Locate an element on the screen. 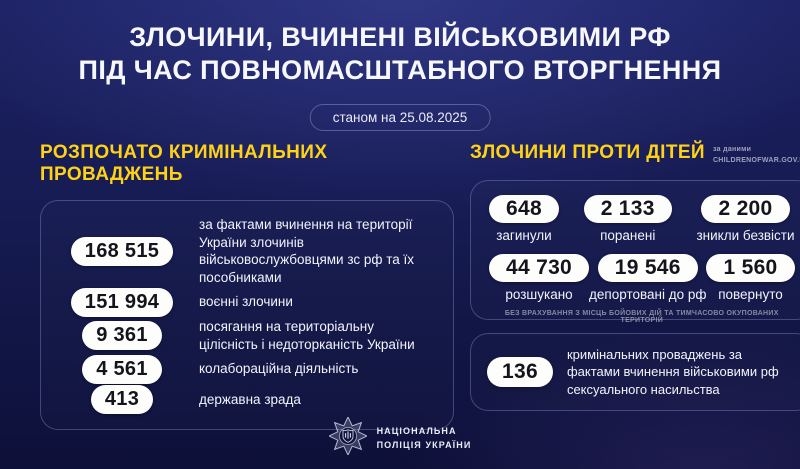  stat-value-found: 44 730 is located at coordinates (539, 268).